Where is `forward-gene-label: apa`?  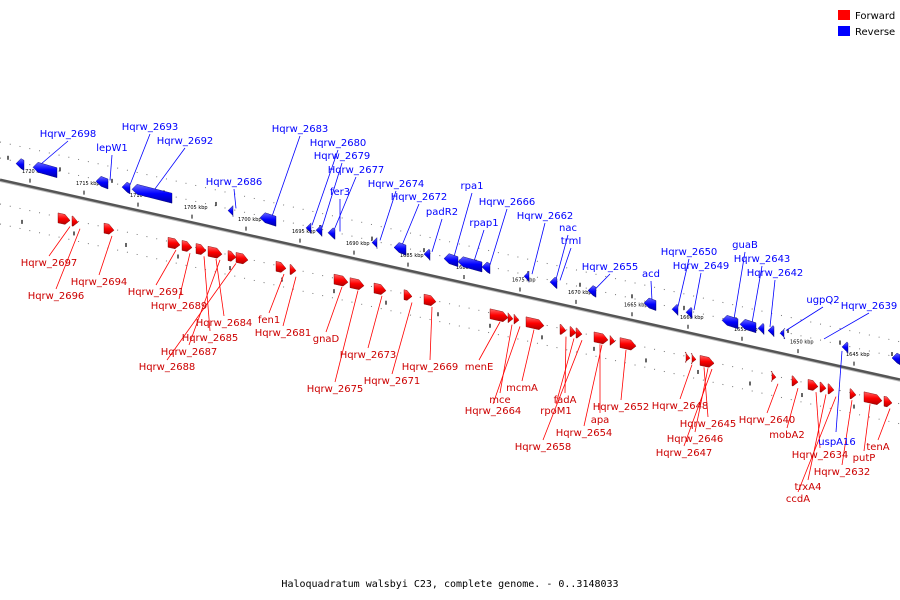
forward-gene-label: apa is located at coordinates (600, 420).